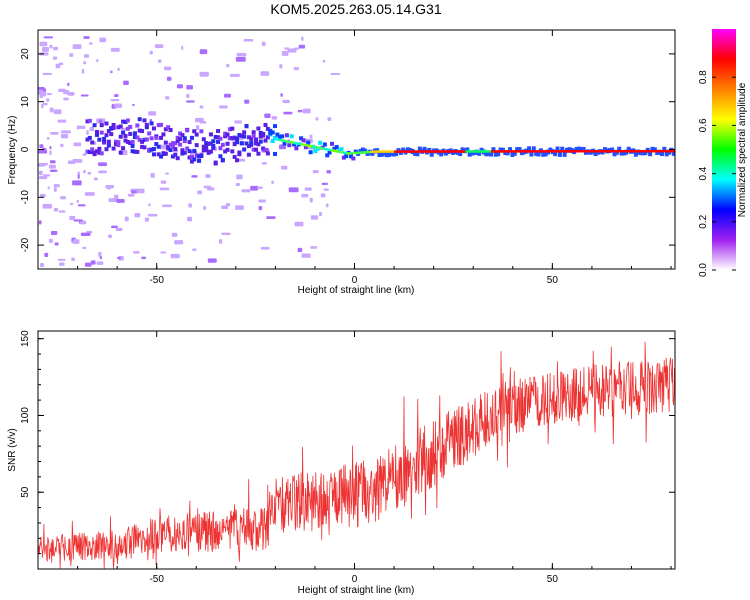 The width and height of the screenshot is (750, 600). Describe the element at coordinates (25, 338) in the screenshot. I see `snr-y-tick-label: 150` at that location.